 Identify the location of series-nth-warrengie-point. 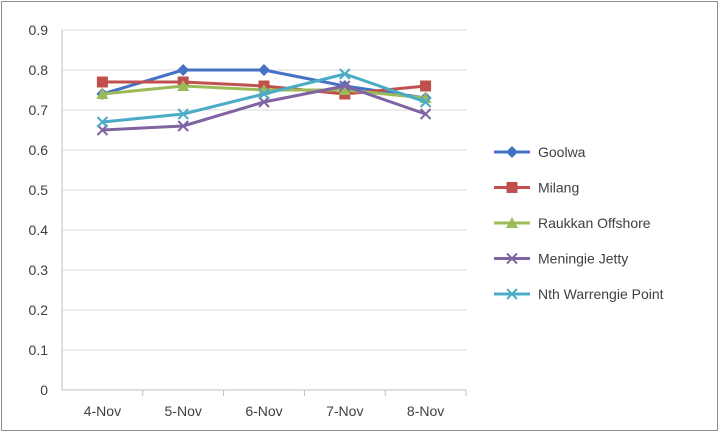
(264, 98).